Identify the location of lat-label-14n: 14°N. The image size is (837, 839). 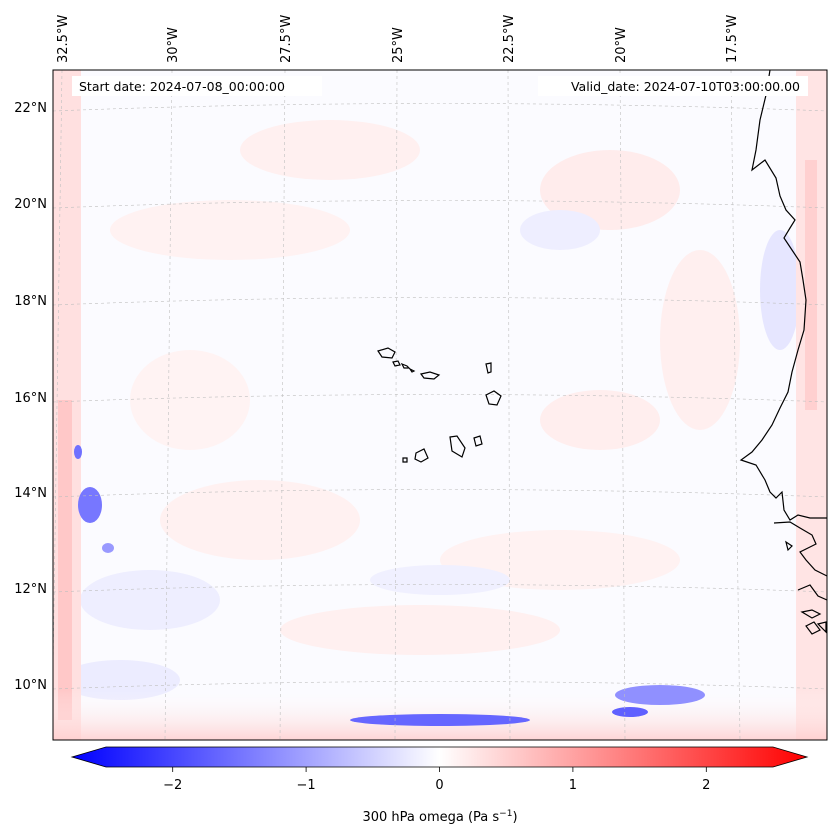
(30, 493).